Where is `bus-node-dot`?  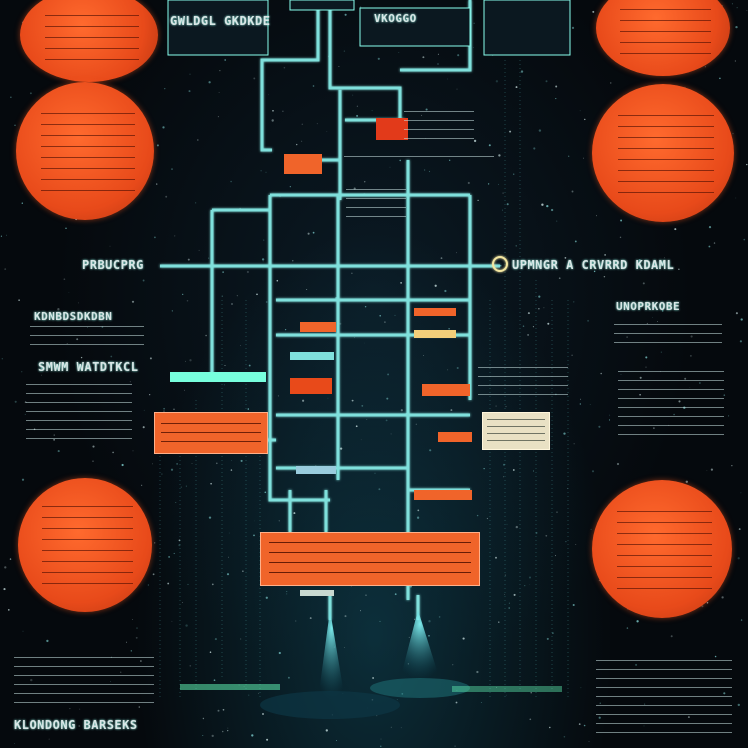
bus-node-dot is located at coordinates (500, 264).